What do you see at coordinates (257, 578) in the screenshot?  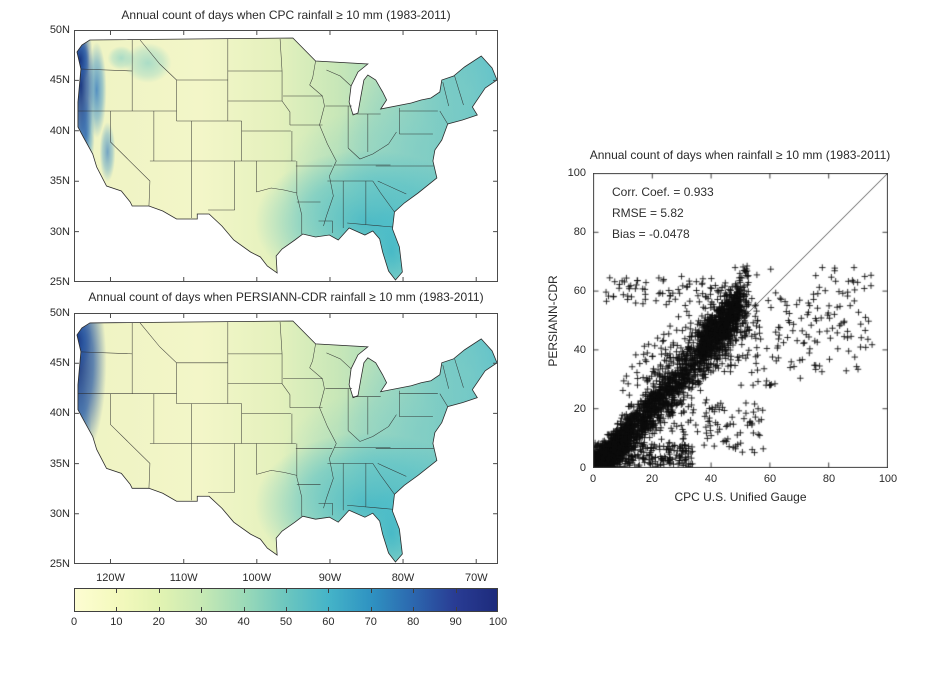 I see `lon-tick-label: 100W` at bounding box center [257, 578].